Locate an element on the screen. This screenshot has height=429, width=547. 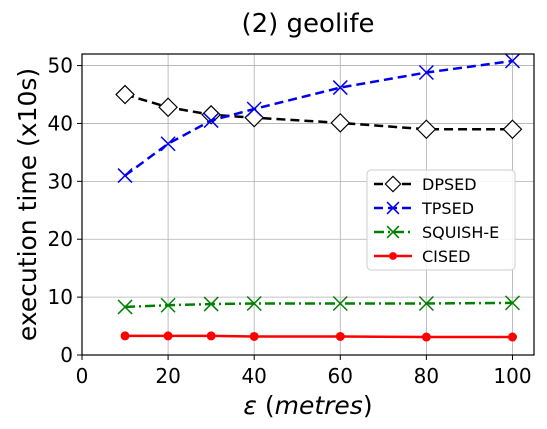
x-axis-label: ε (metres) is located at coordinates (307, 405).